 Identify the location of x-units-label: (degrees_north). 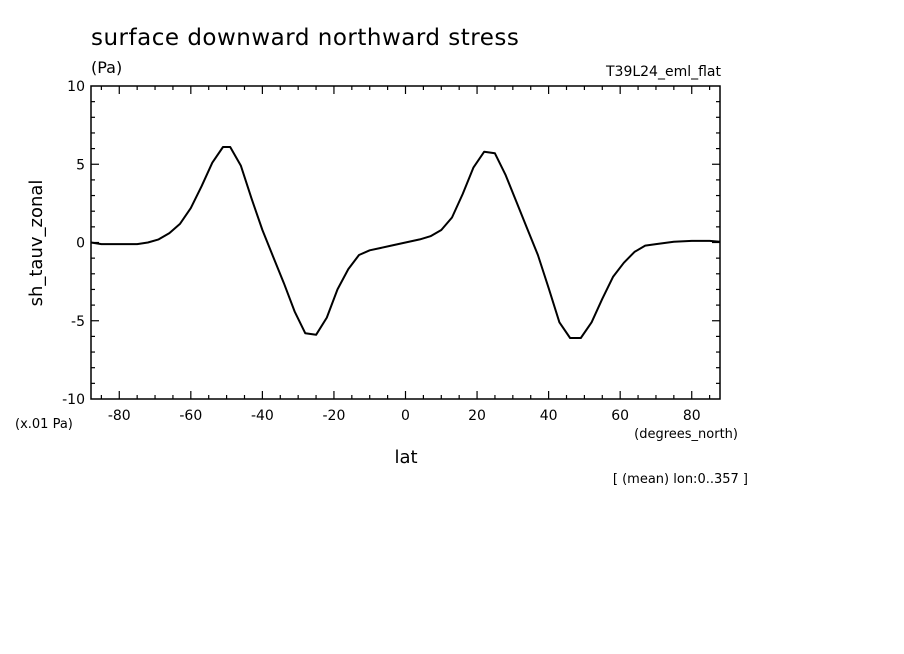
(686, 434).